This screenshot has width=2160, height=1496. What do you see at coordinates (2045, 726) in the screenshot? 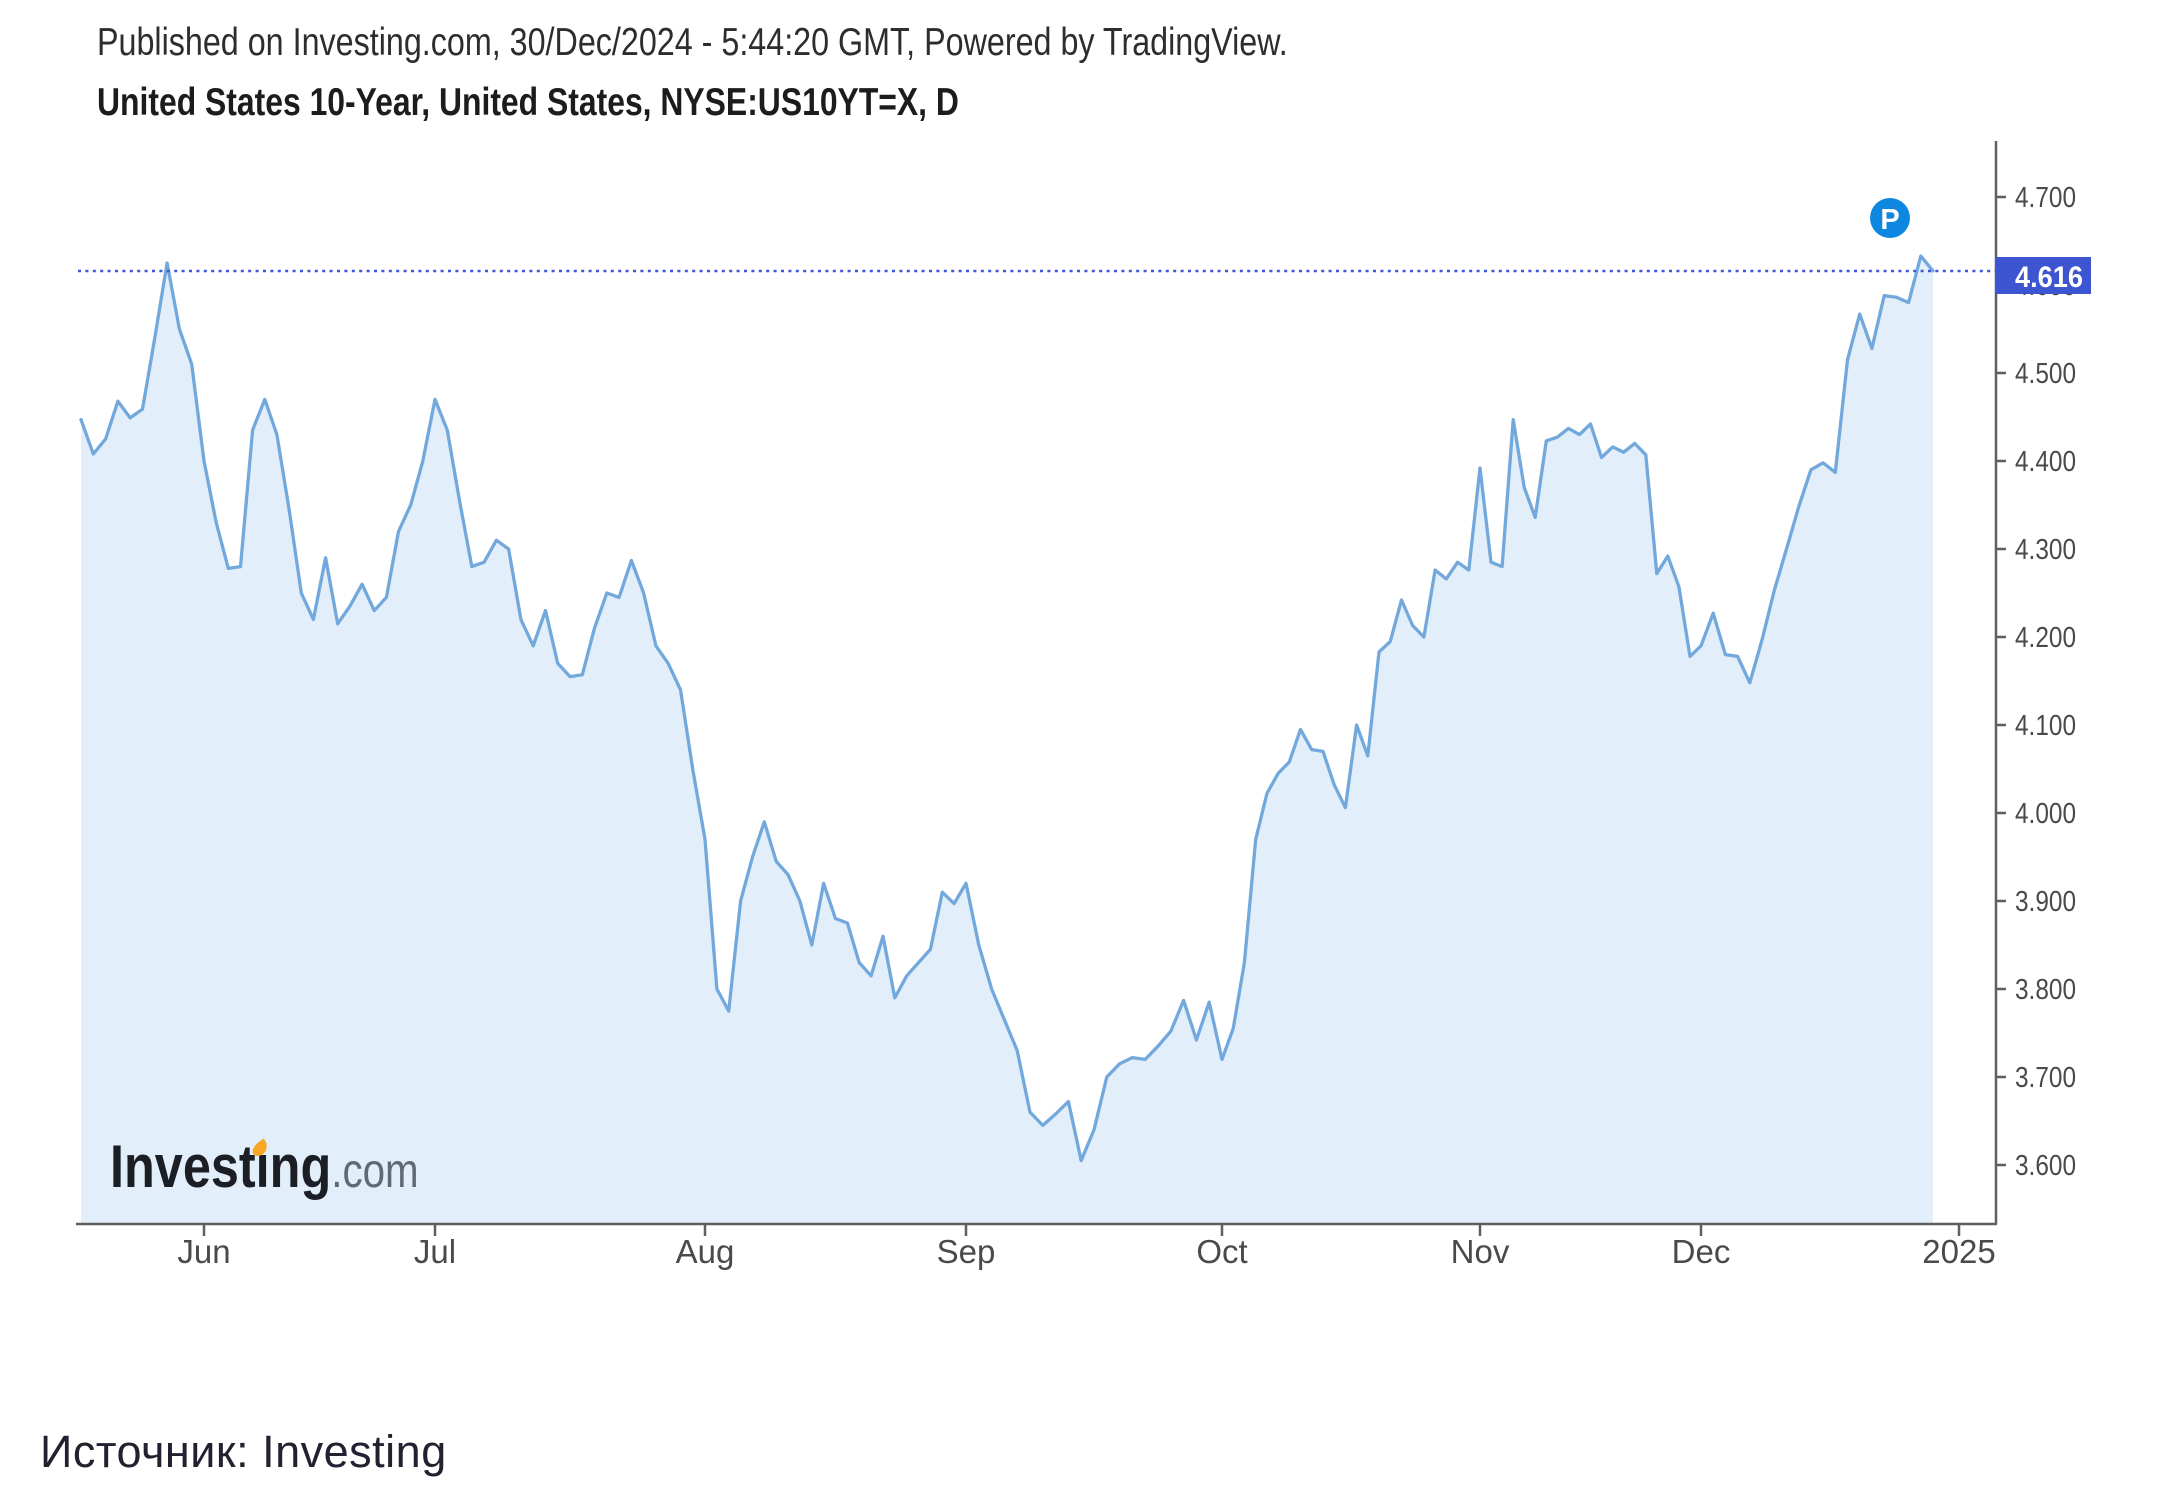
I see `svg-text: 4.100` at bounding box center [2045, 726].